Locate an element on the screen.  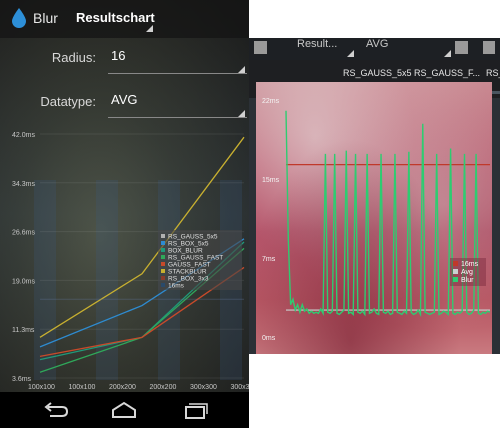
radius-label: Radius: is located at coordinates (58, 57).